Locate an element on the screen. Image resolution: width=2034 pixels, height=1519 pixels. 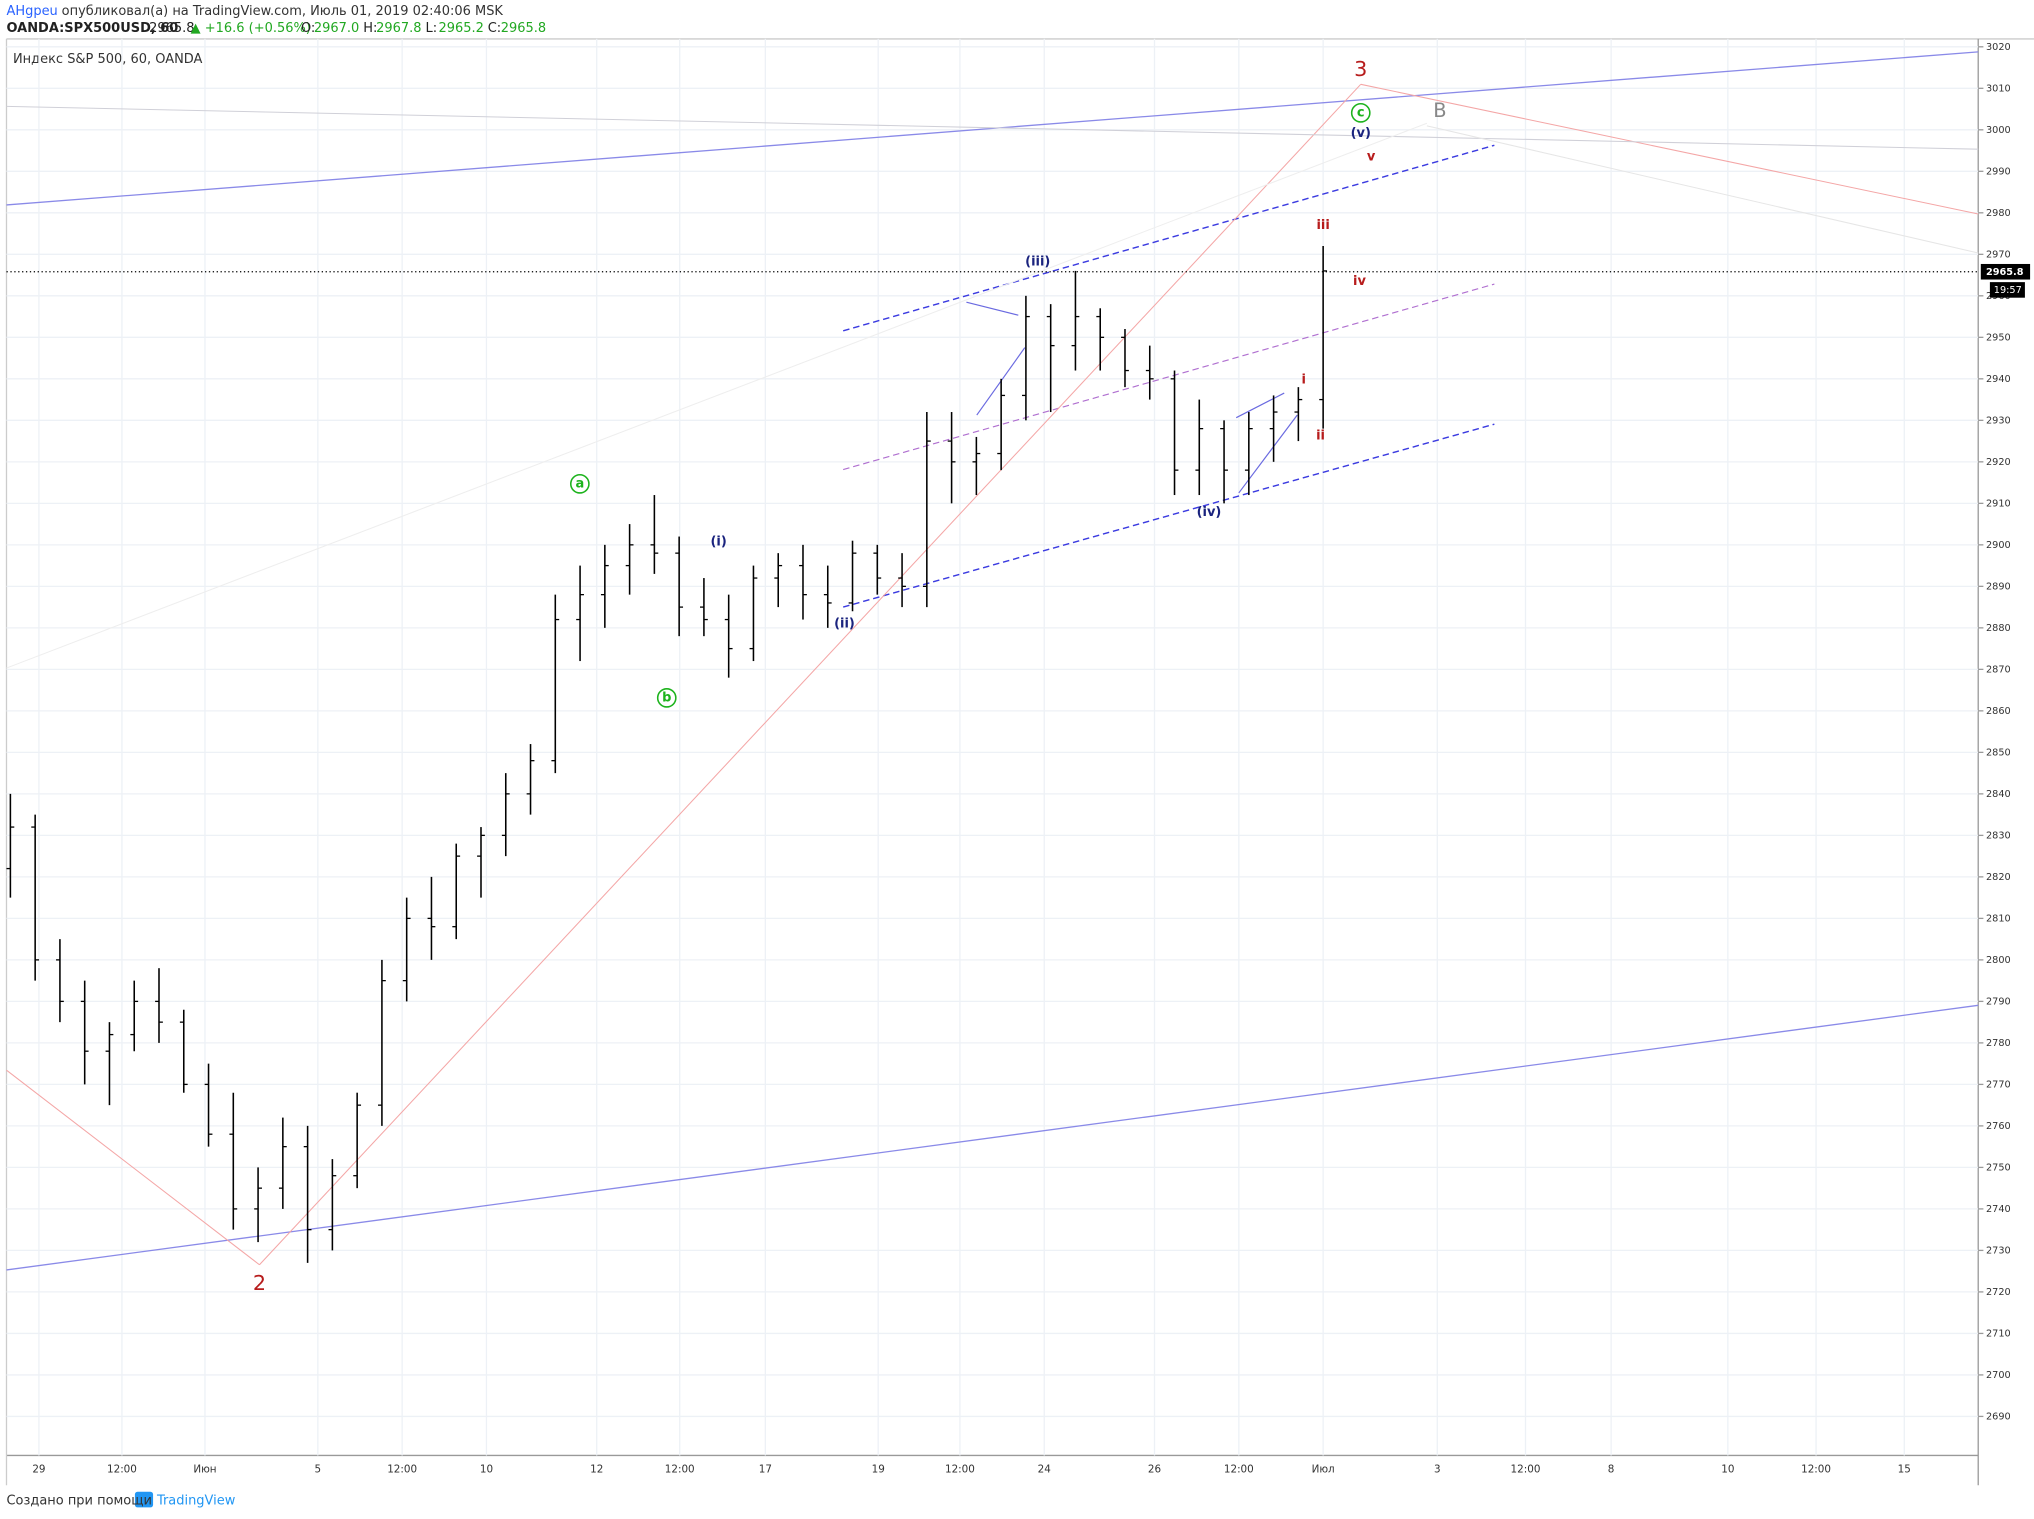
y-tick-label: 2950 is located at coordinates (1998, 337).